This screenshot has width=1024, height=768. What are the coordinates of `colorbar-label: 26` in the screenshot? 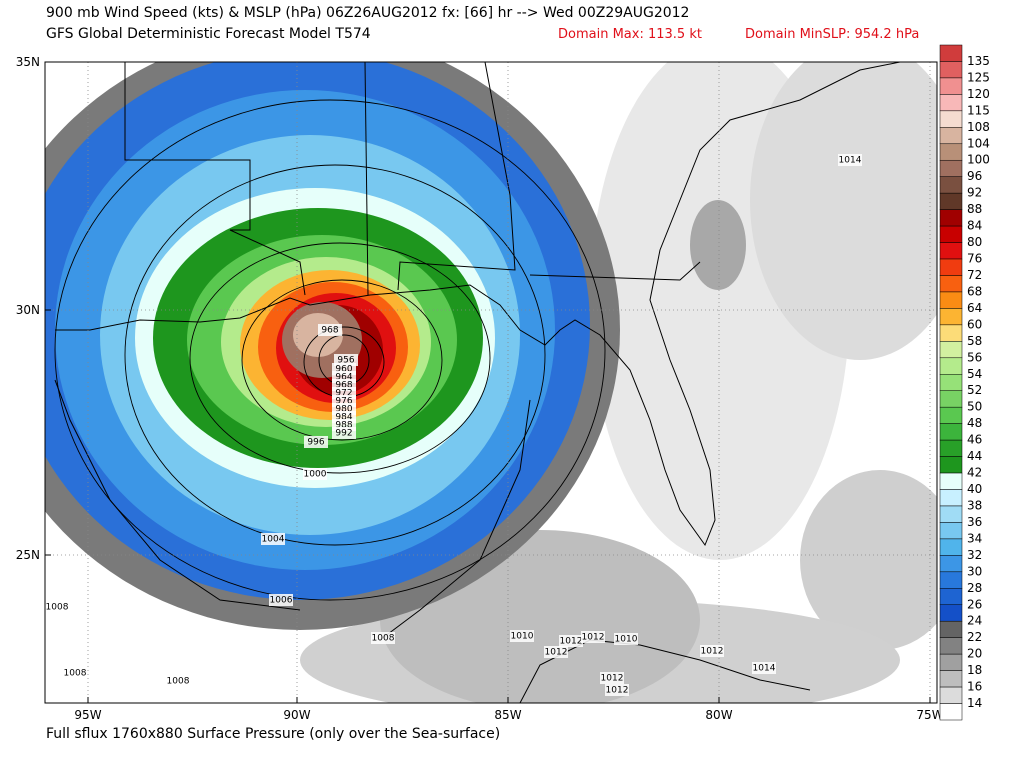 It's located at (974, 604).